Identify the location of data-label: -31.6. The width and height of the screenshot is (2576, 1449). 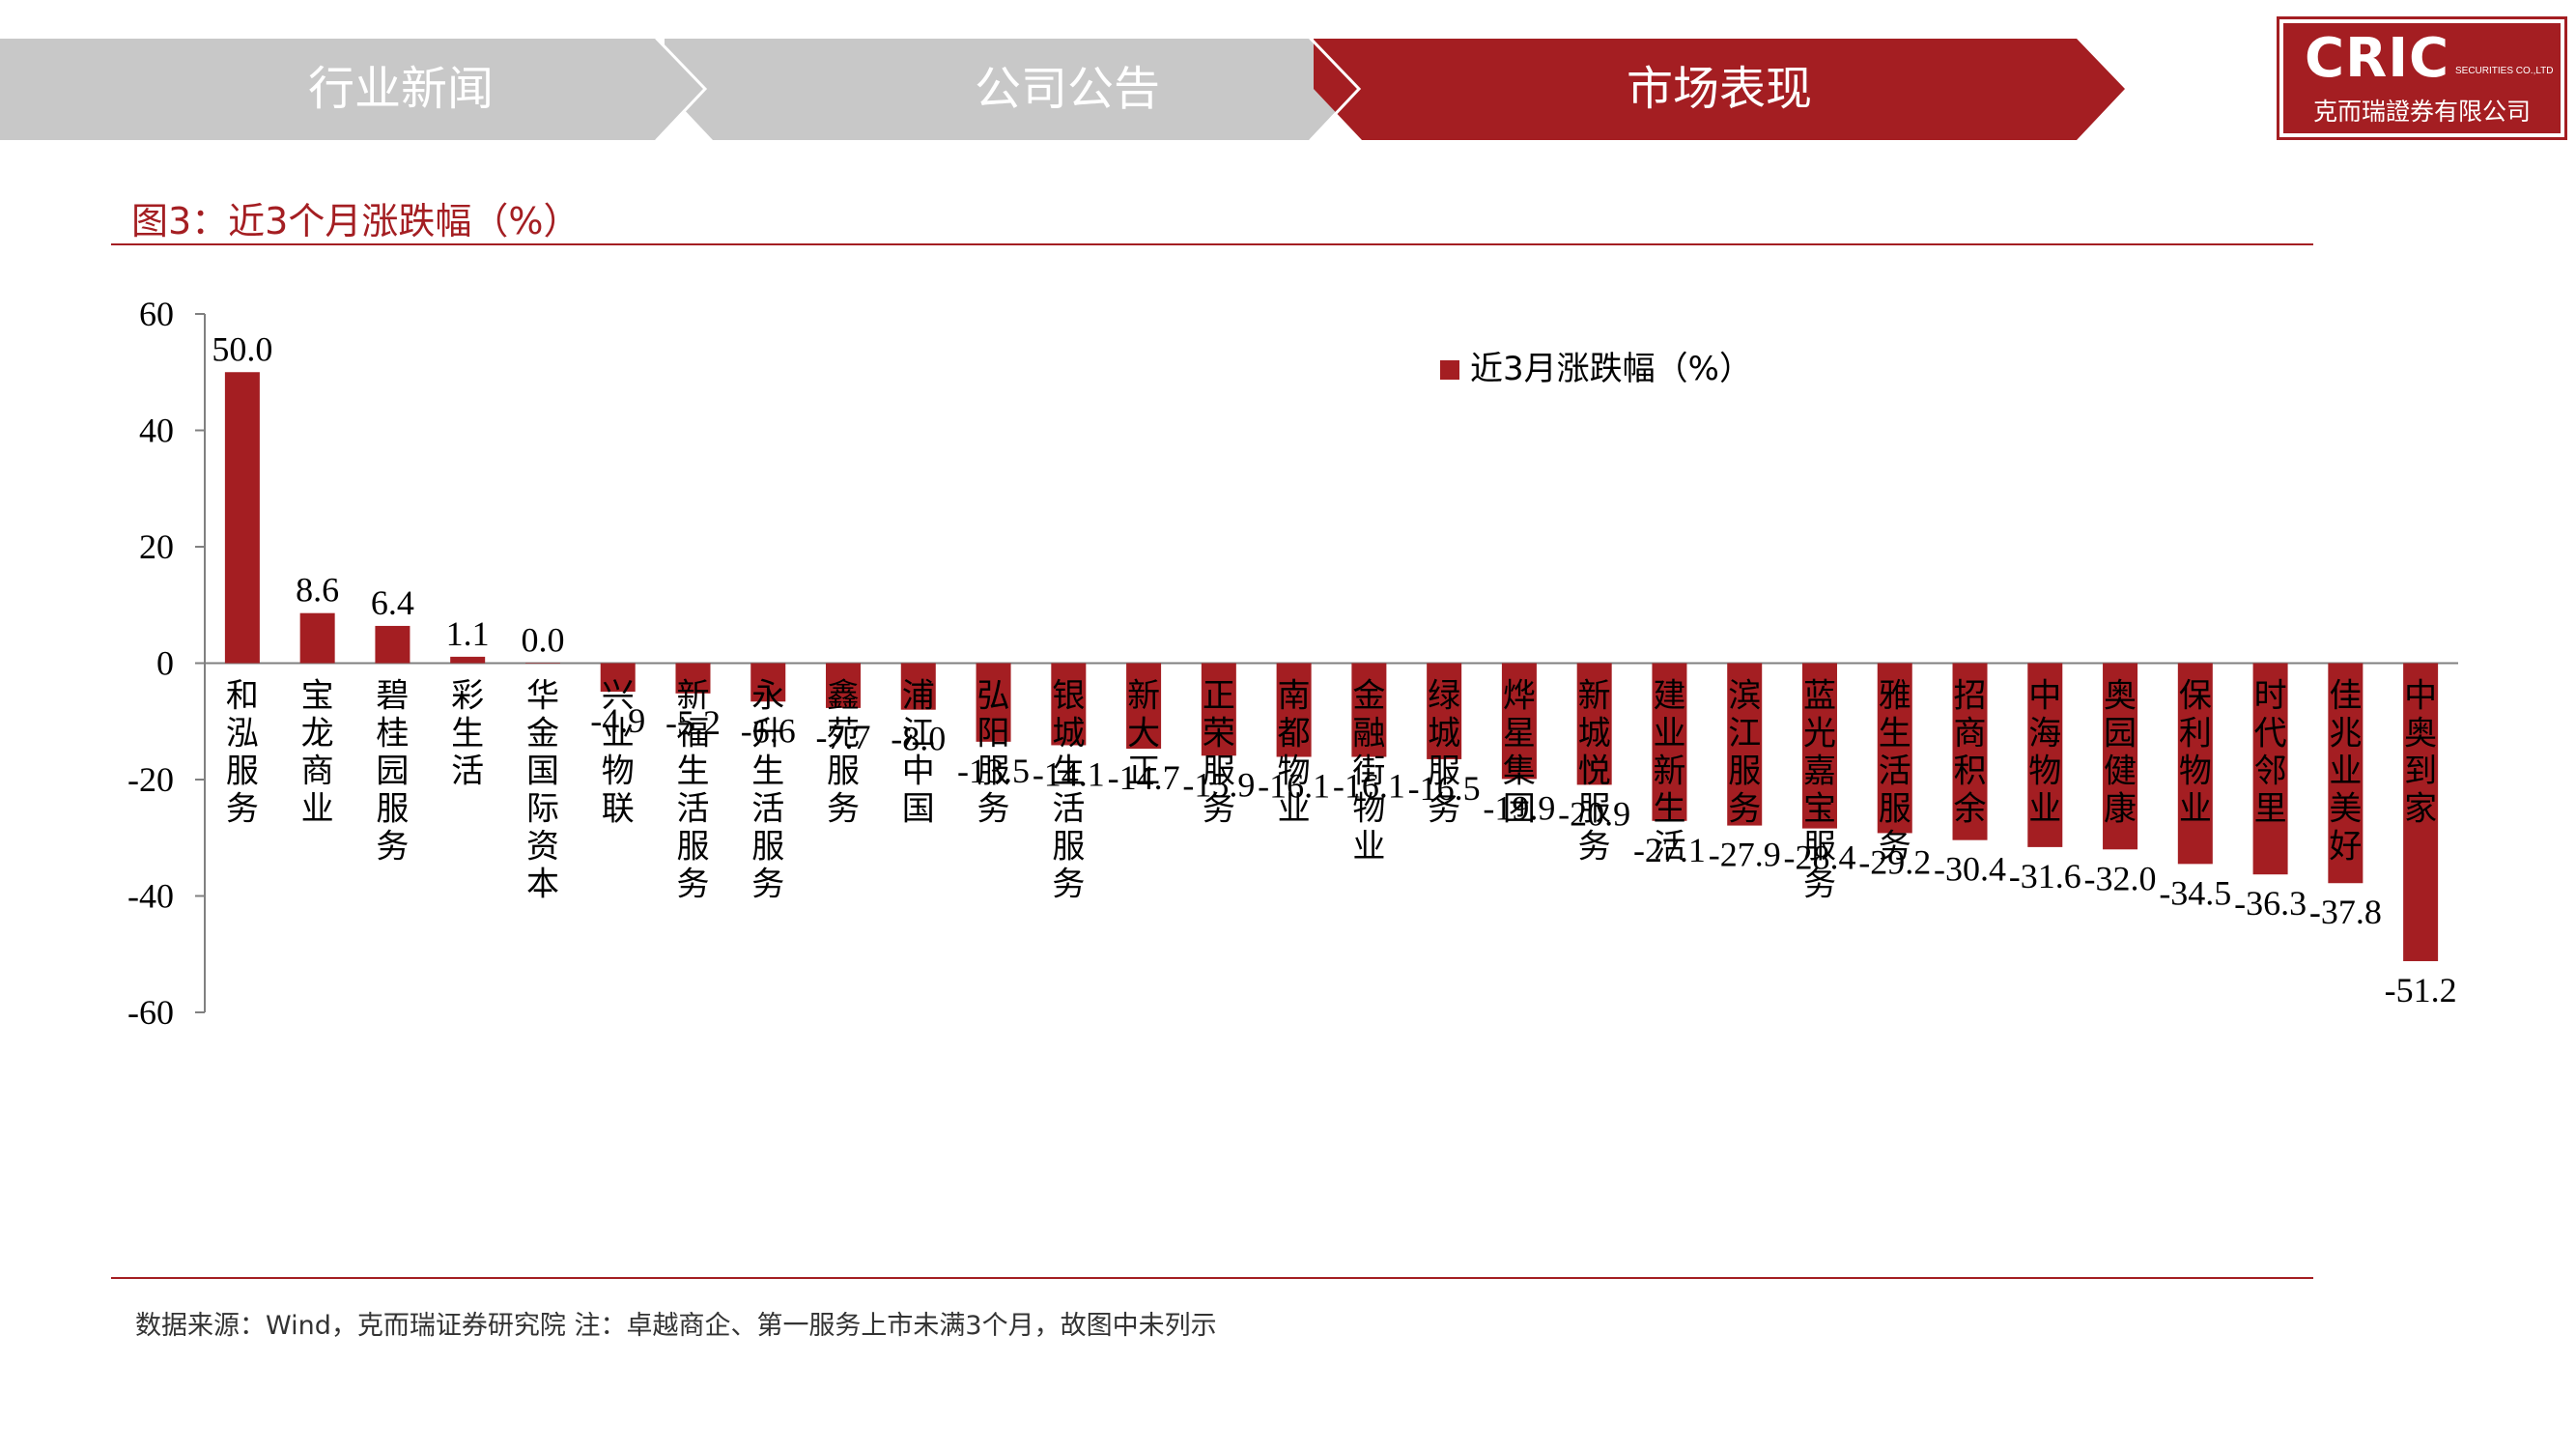
(2045, 876).